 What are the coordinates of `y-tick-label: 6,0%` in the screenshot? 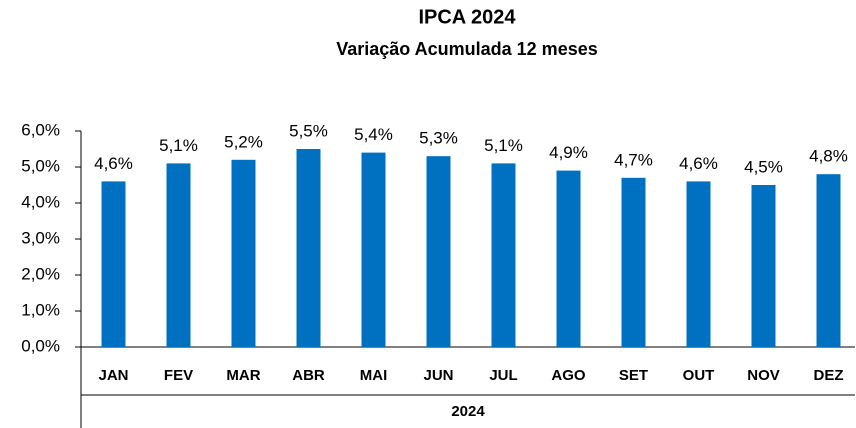 It's located at (40, 129).